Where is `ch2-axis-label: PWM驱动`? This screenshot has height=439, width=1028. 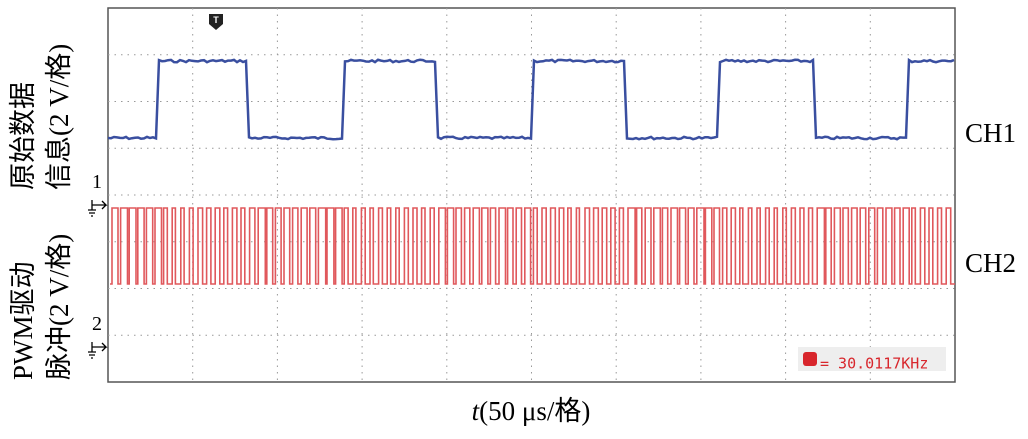
ch2-axis-label: PWM驱动 is located at coordinates (23, 320).